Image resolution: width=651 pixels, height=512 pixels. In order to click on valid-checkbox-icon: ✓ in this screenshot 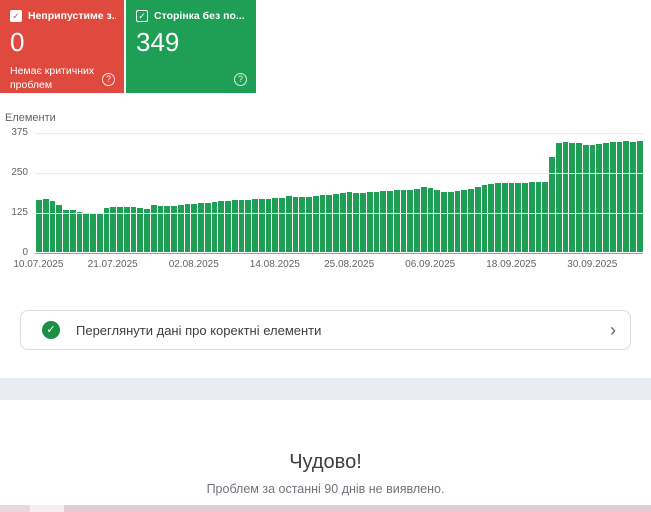, I will do `click(142, 16)`.